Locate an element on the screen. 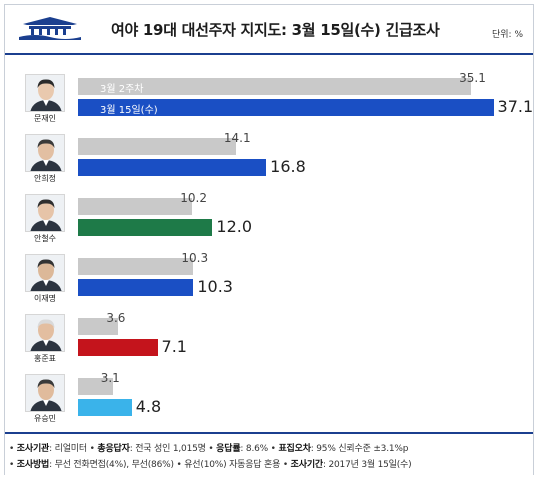 The image size is (540, 481). header-divider is located at coordinates (269, 54).